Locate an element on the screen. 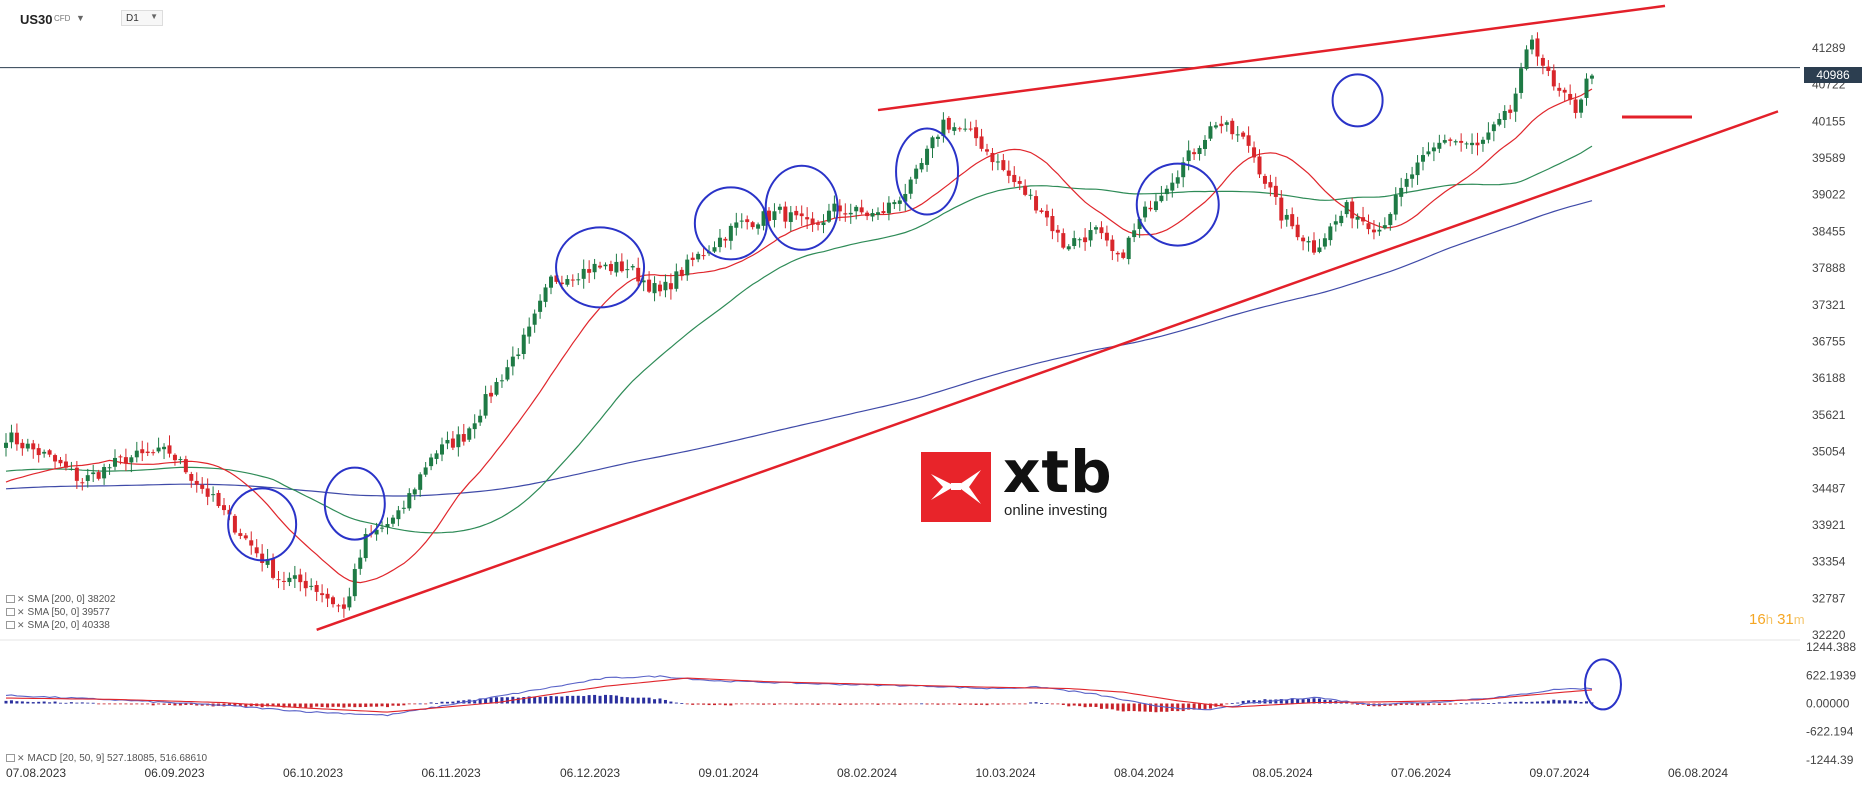 This screenshot has height=787, width=1866. y-tick-label: 38455 is located at coordinates (1829, 231).